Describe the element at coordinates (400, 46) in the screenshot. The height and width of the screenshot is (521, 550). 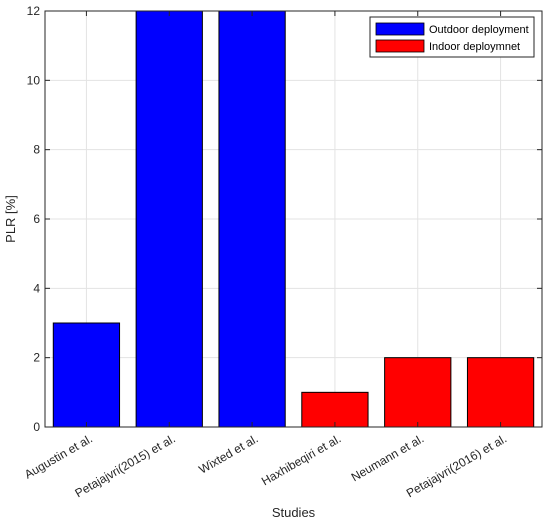
I see `legend-swatch-indoor` at that location.